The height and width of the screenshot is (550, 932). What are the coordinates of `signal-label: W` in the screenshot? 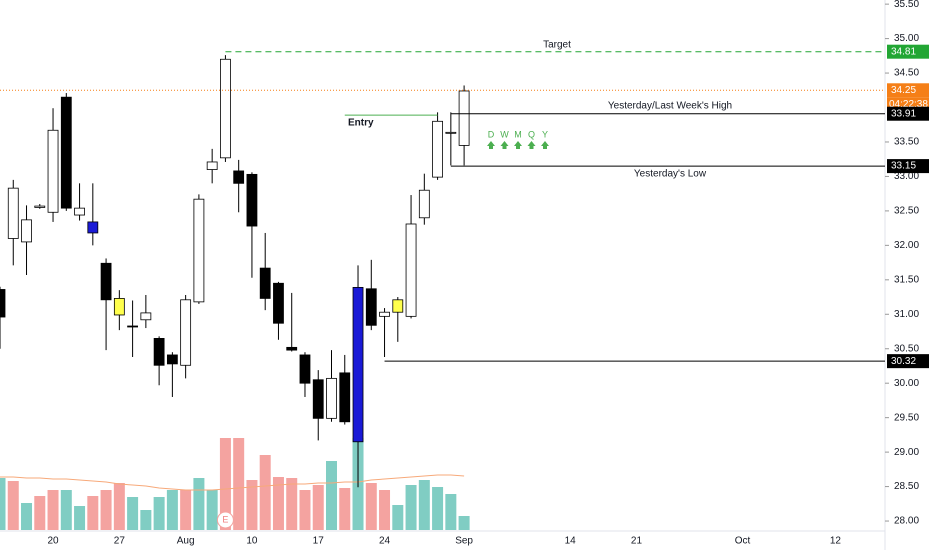 It's located at (504, 134).